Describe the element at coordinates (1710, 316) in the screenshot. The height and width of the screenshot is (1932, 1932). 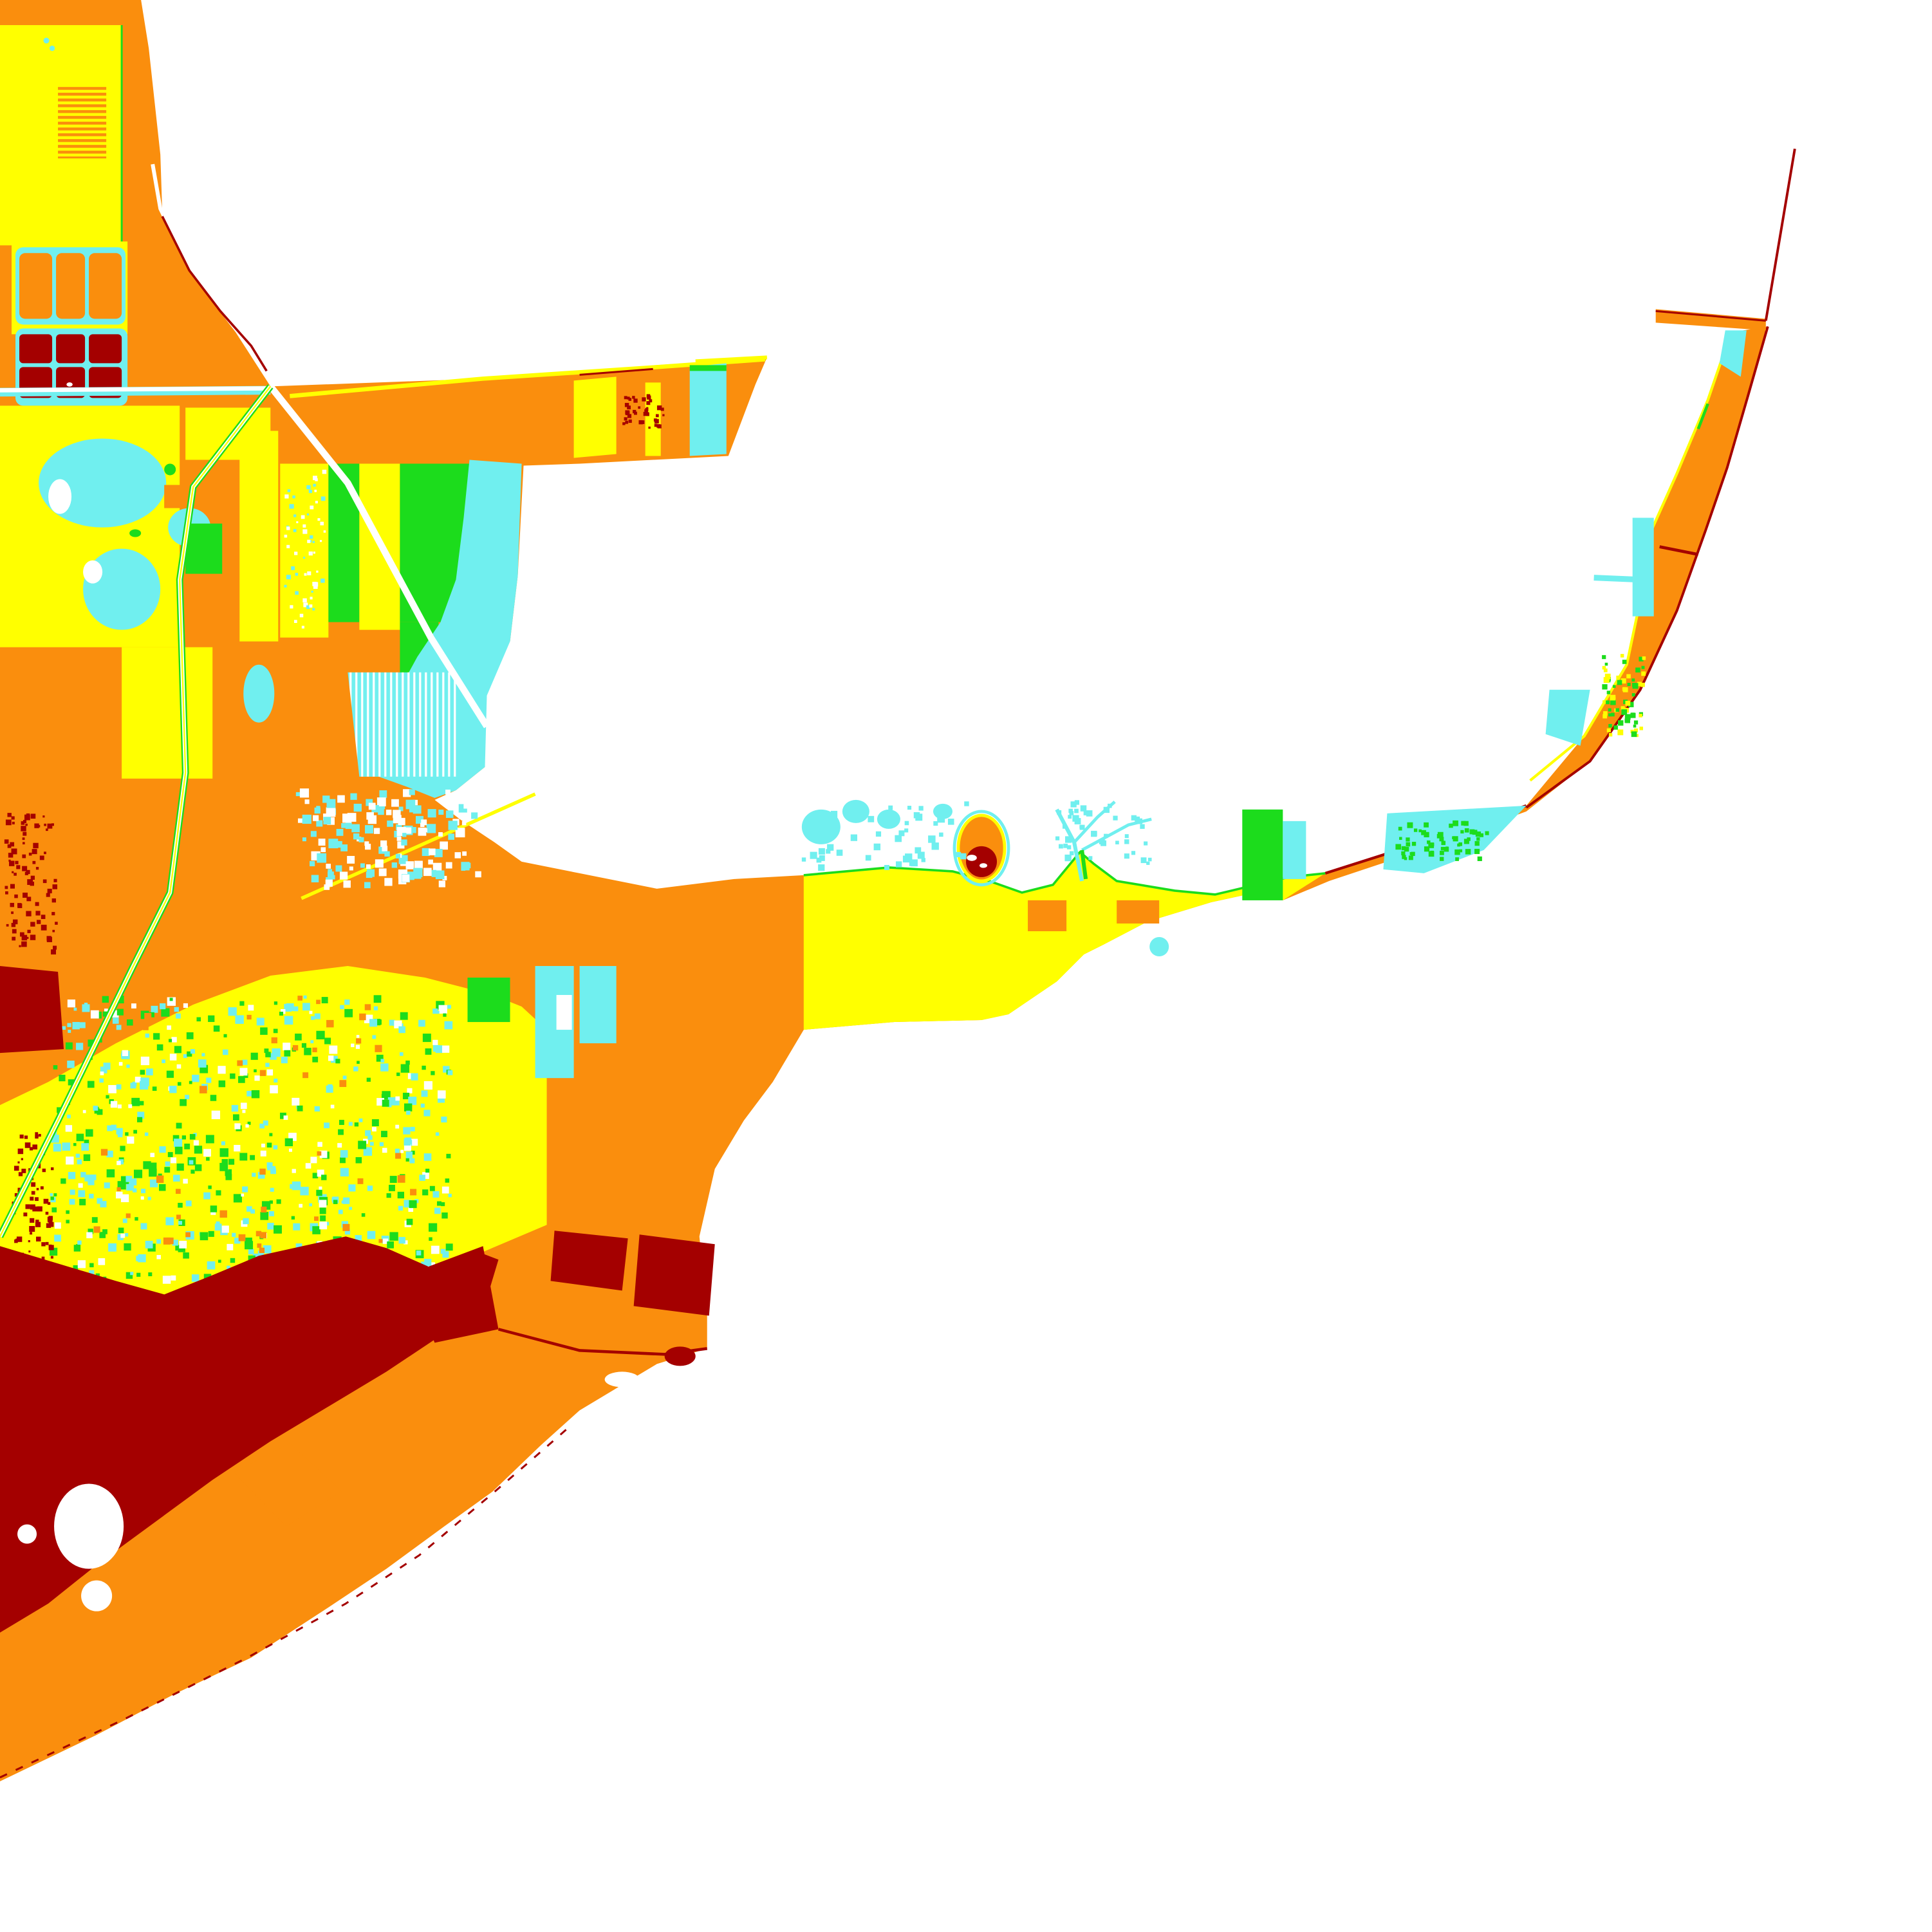
I see `spit-darkline` at that location.